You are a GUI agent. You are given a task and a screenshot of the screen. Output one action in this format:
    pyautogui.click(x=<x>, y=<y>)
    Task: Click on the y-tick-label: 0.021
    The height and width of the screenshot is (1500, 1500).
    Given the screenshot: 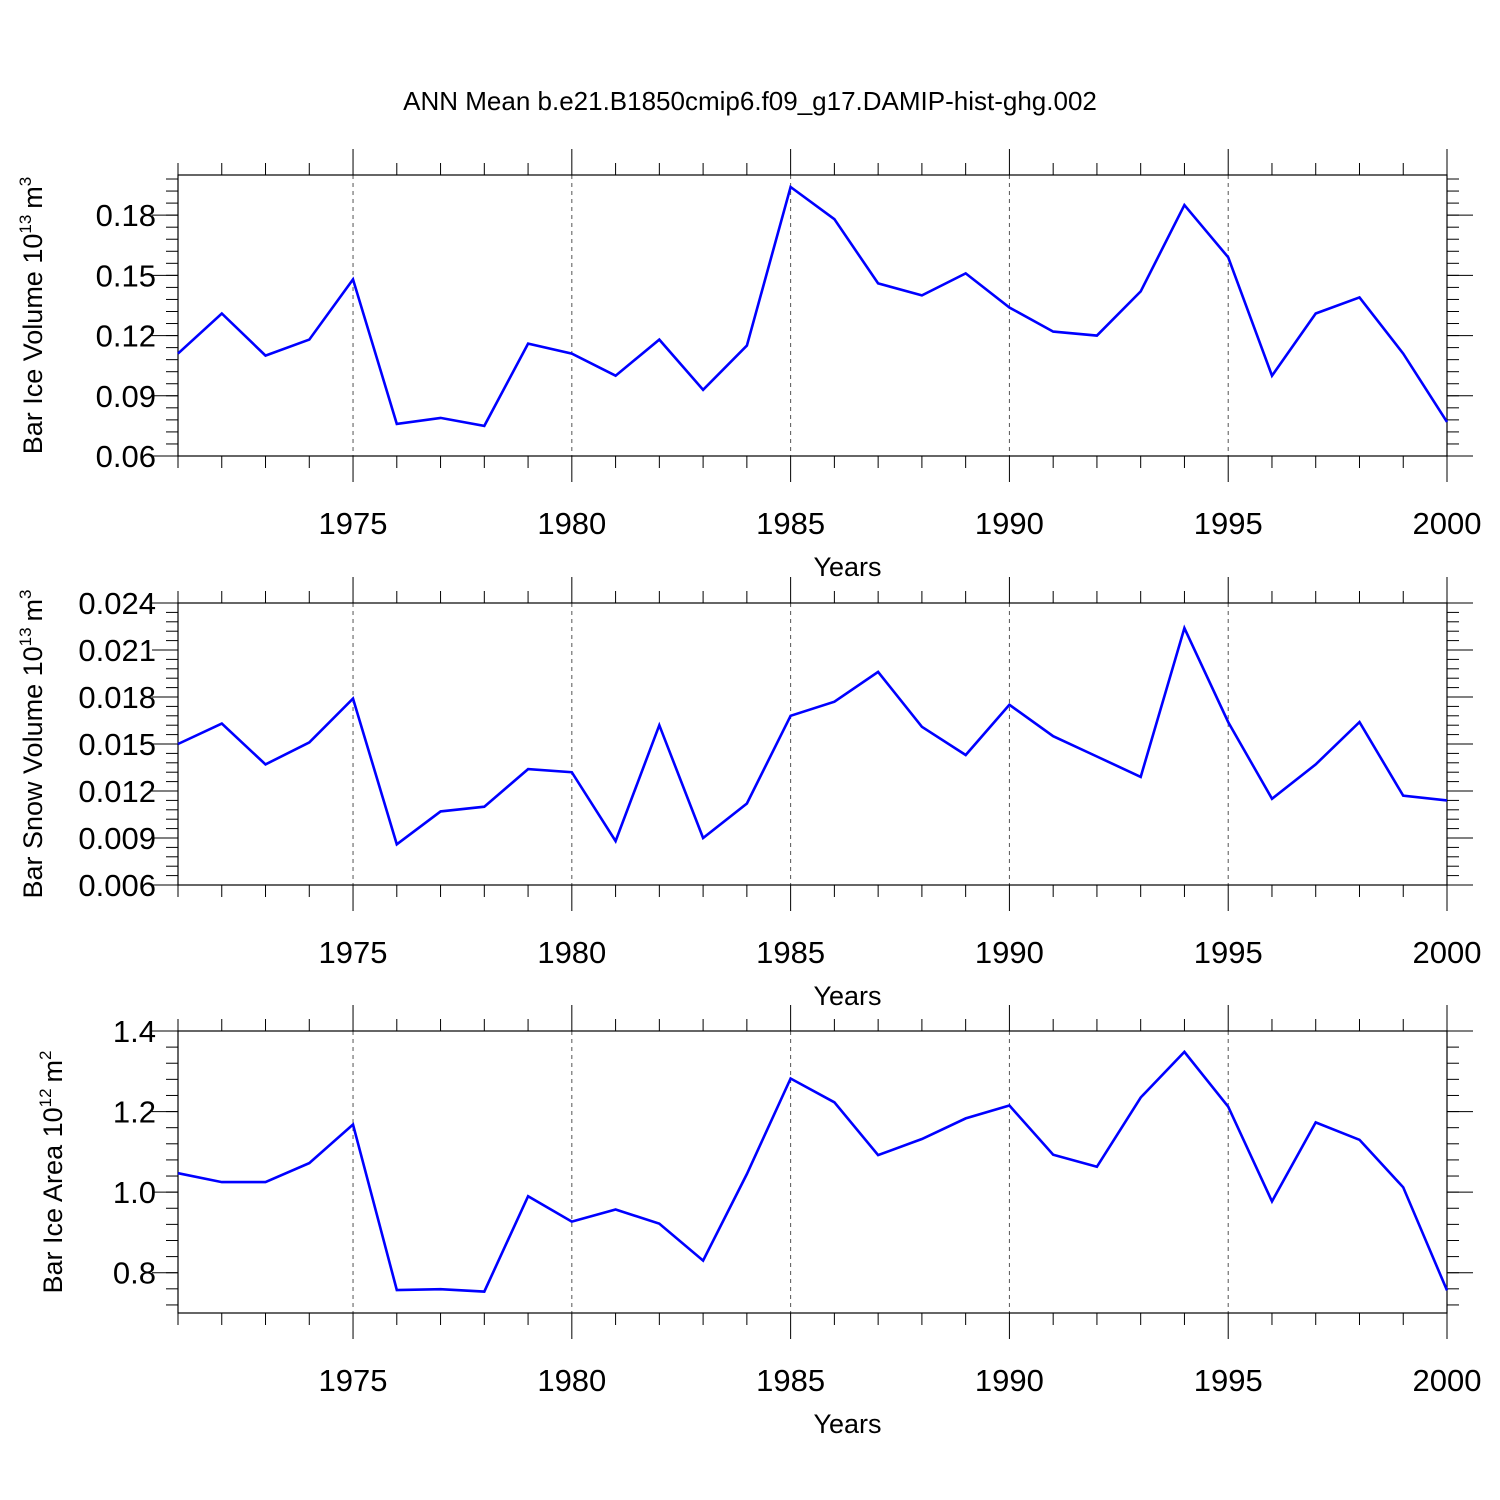 What is the action you would take?
    pyautogui.click(x=117, y=650)
    